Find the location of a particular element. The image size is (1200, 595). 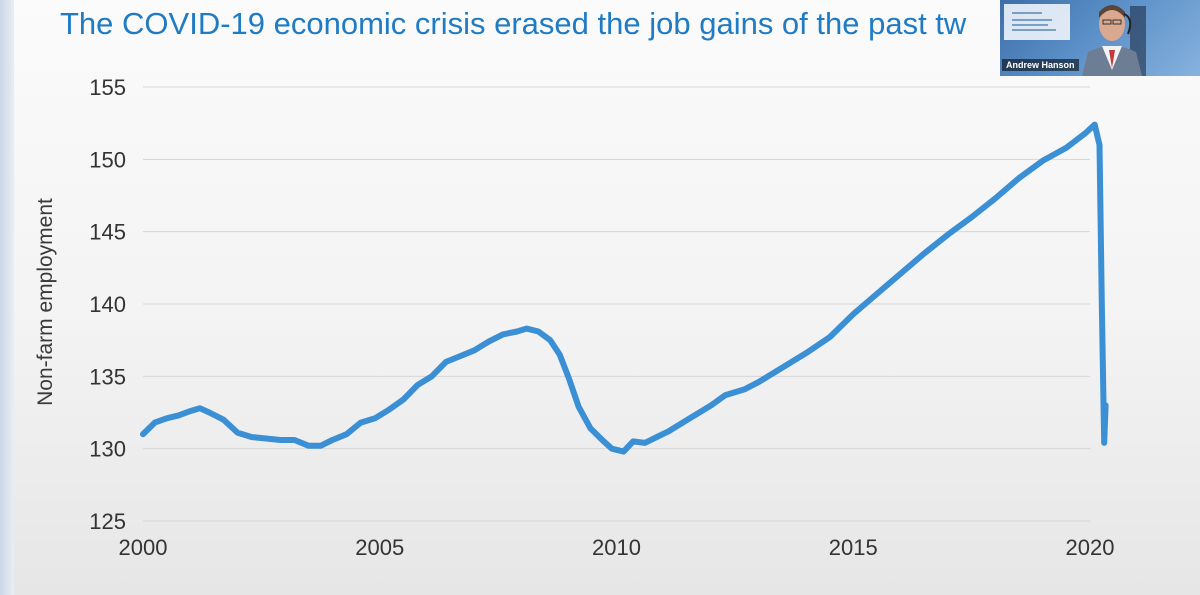

y-axis-label: Non-farm employment is located at coordinates (46, 302).